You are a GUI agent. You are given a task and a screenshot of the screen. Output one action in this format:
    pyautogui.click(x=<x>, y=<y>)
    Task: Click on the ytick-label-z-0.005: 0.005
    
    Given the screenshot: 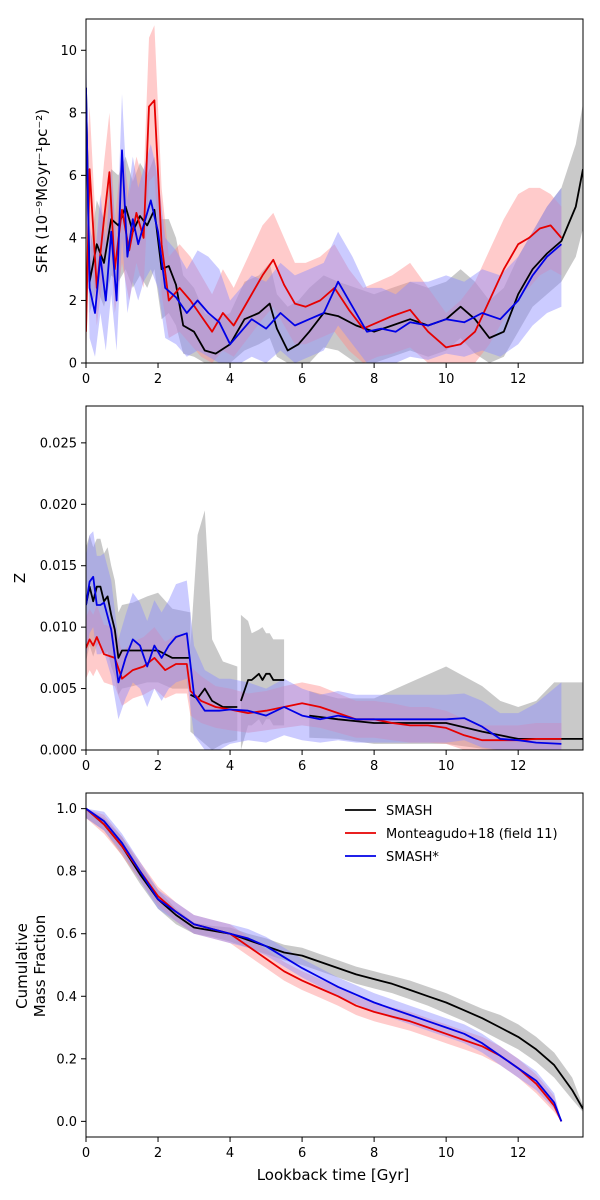 What is the action you would take?
    pyautogui.click(x=58, y=689)
    